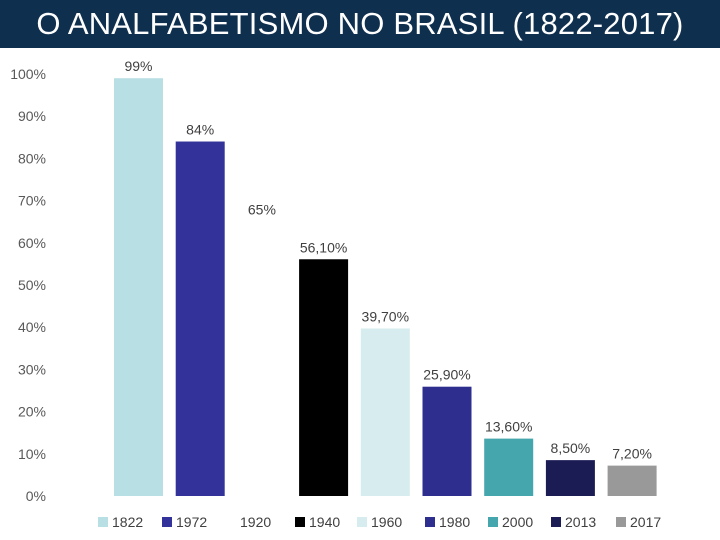 The image size is (720, 540). I want to click on legend-swatch-2000, so click(493, 522).